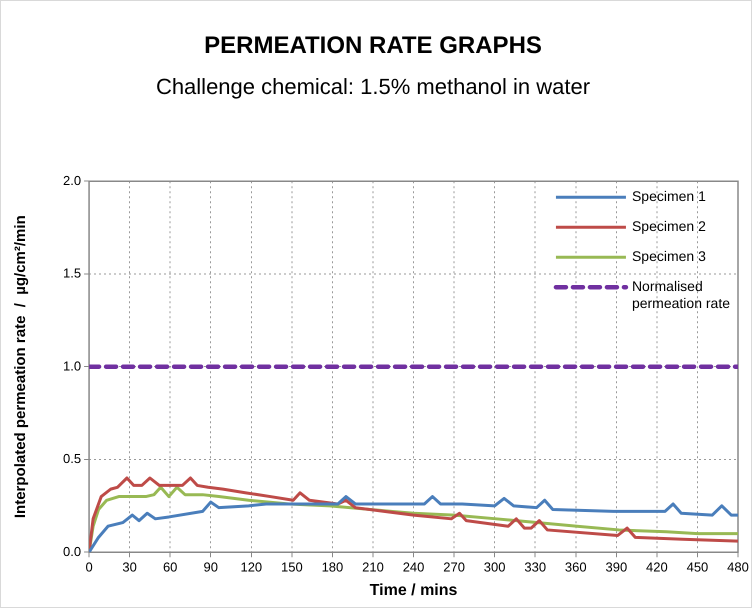 Image resolution: width=752 pixels, height=608 pixels. I want to click on y-tick-label: 2.0, so click(72, 180).